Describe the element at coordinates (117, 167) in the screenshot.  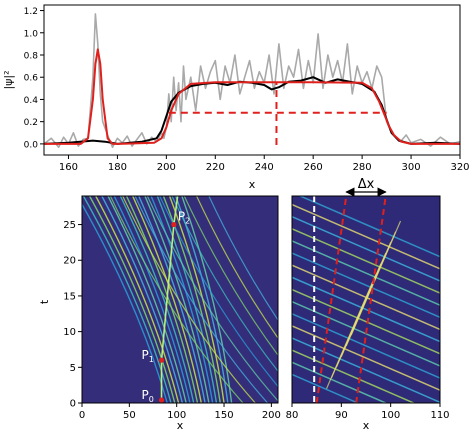
I see `top-xtick-label: 180` at that location.